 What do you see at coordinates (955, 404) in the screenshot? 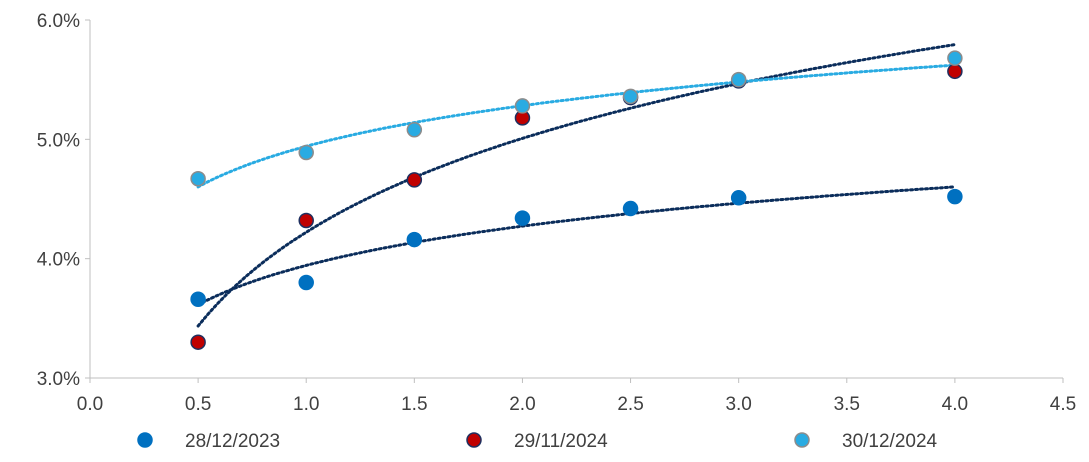
I see `x-tick-label: 4.0` at bounding box center [955, 404].